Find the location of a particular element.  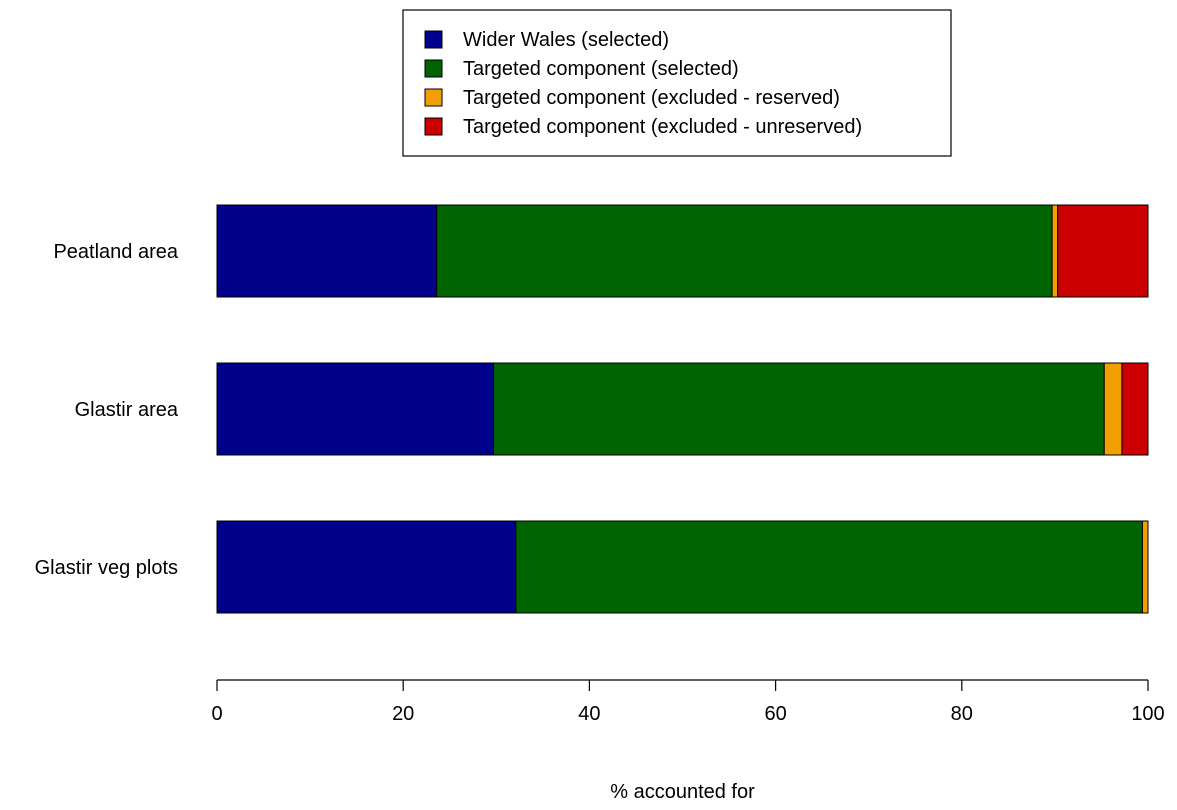

category-label-glastir-area: Glastir area is located at coordinates (127, 410).